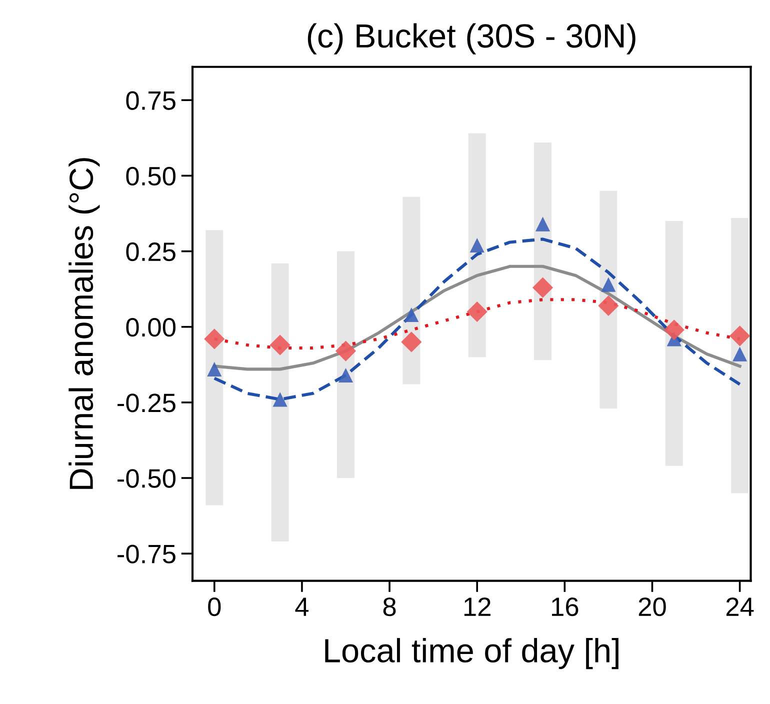  Describe the element at coordinates (214, 606) in the screenshot. I see `x-tick-label: 0` at that location.